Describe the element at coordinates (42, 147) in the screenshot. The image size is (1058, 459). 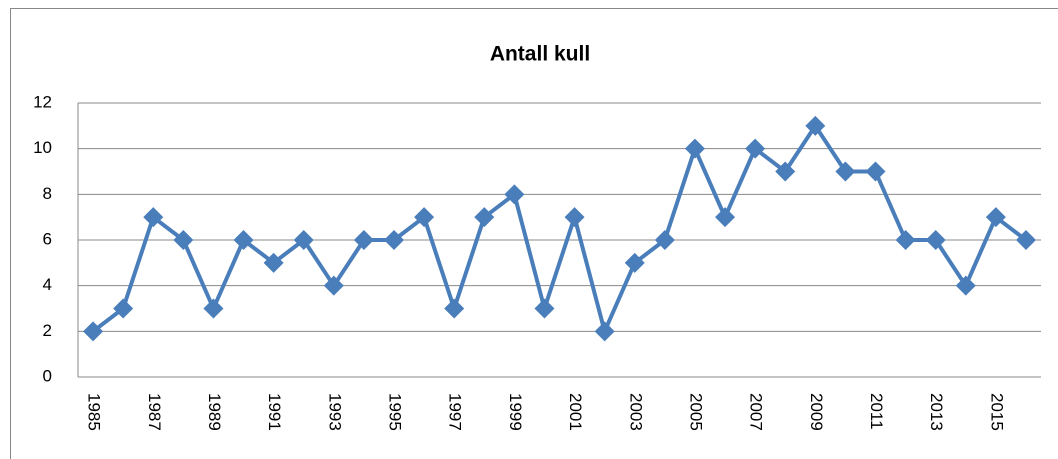
I see `y-tick-label: 10` at that location.